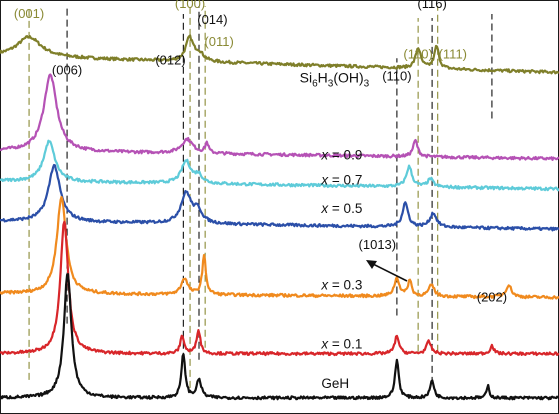 This screenshot has width=559, height=414. I want to click on series-label-1: x = 0.7, so click(341, 179).